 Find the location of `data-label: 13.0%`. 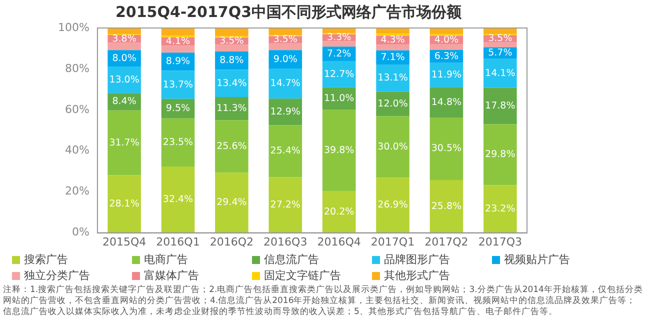

data-label: 13.0% is located at coordinates (124, 80).